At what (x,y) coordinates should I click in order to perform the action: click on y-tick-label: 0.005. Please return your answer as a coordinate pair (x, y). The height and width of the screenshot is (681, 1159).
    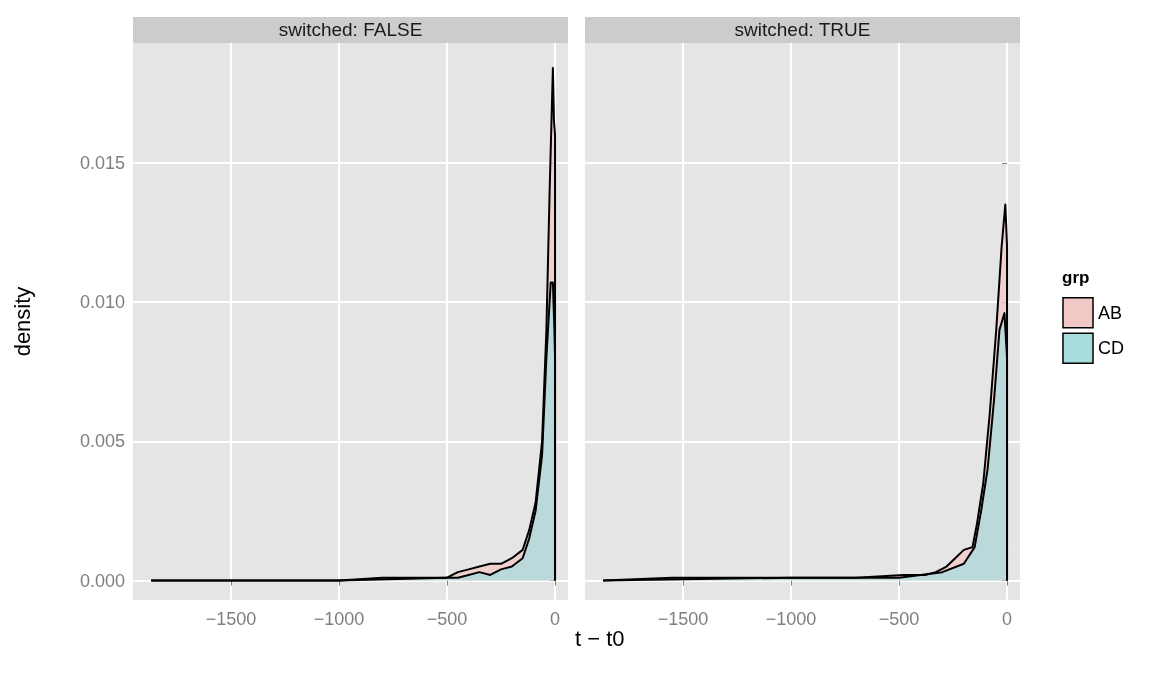
    Looking at the image, I should click on (102, 441).